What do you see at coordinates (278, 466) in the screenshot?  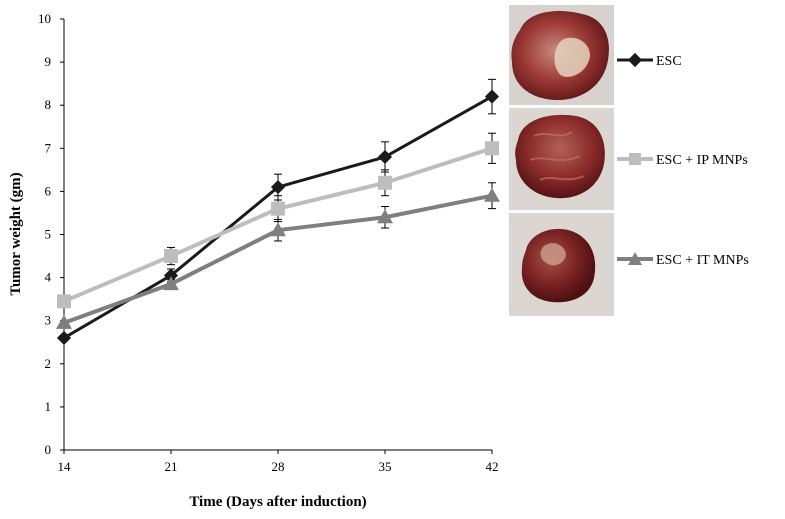 I see `x-tick-label: 28` at bounding box center [278, 466].